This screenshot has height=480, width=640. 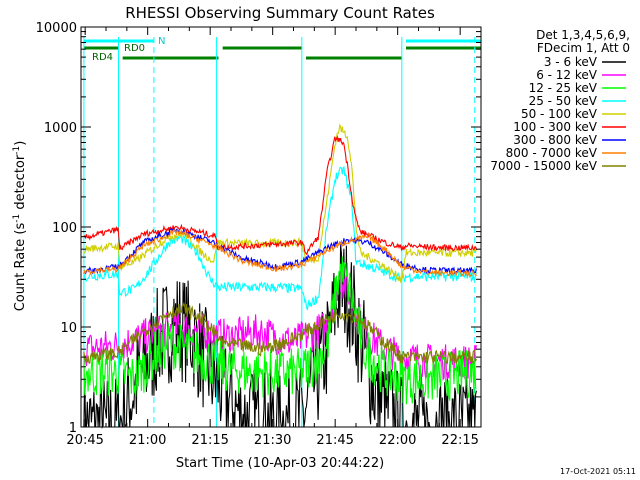 What do you see at coordinates (397, 440) in the screenshot?
I see `x-tick-label-5: 22:00` at bounding box center [397, 440].